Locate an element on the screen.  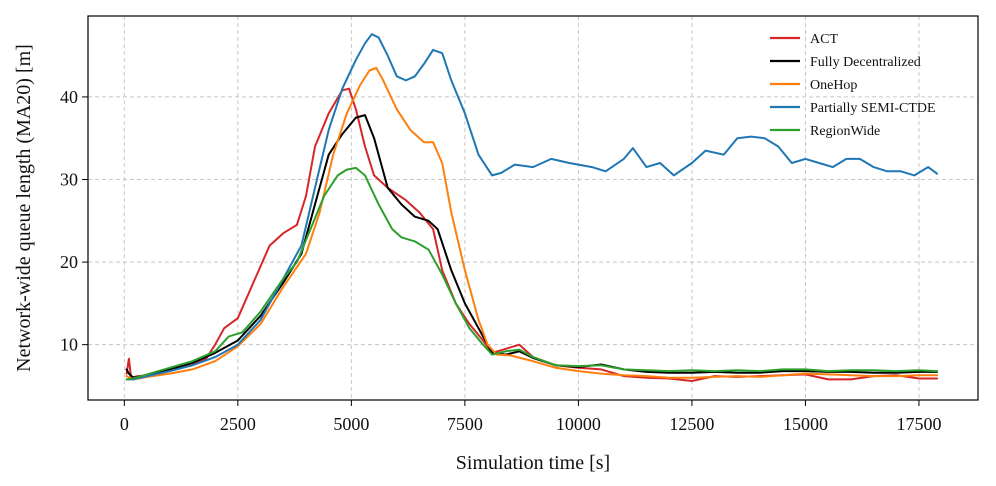
x-tick-label: 15000 is located at coordinates (805, 424).